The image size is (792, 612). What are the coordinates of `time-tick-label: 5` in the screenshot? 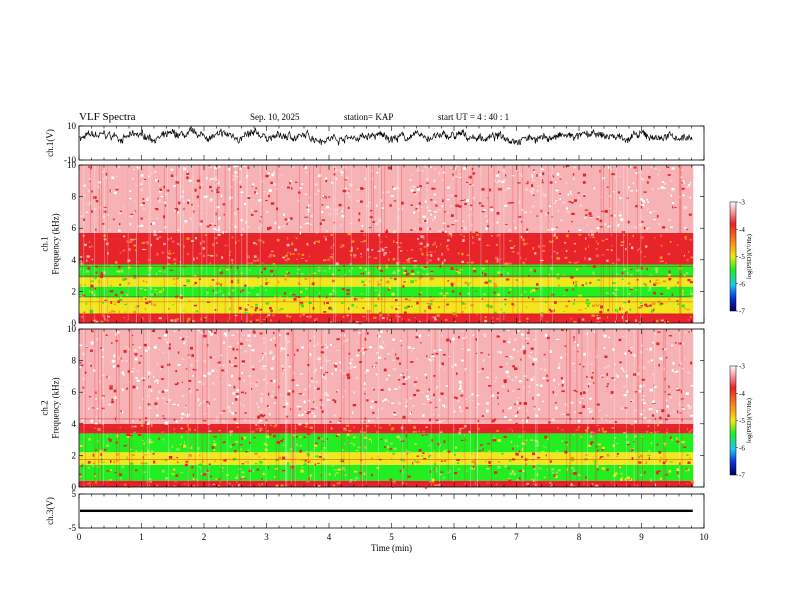 It's located at (391, 537).